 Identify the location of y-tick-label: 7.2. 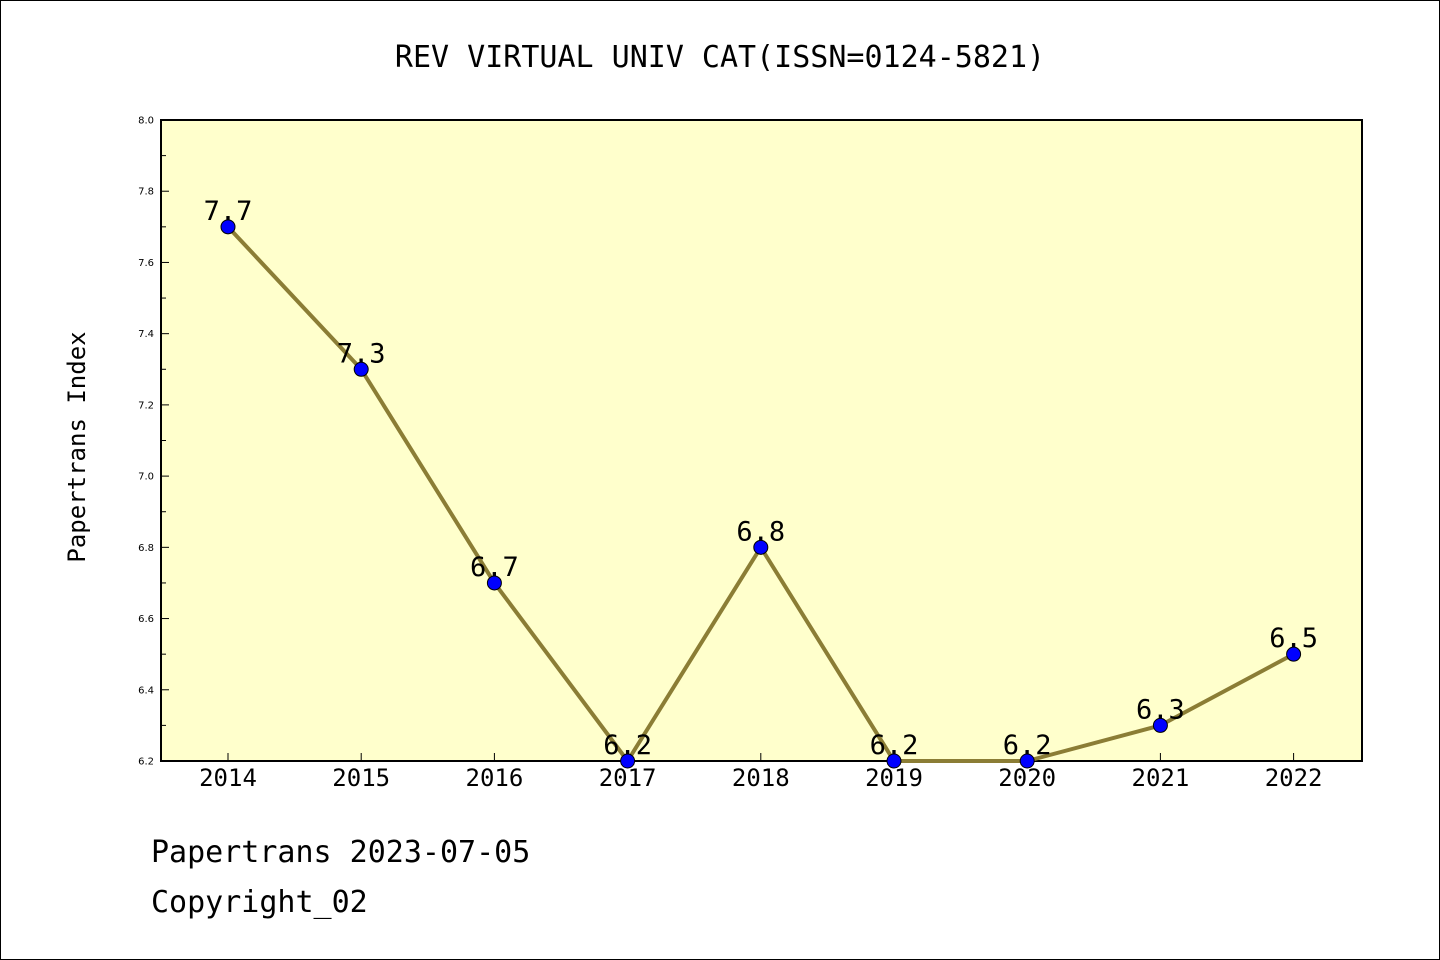
(146, 405).